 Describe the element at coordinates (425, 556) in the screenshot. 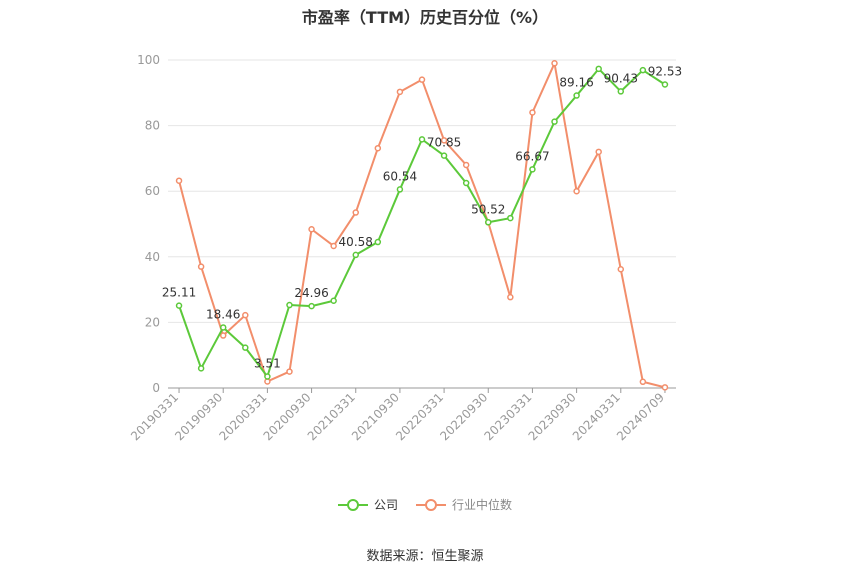

I see `data-source: 数据来源：恒生聚源` at that location.